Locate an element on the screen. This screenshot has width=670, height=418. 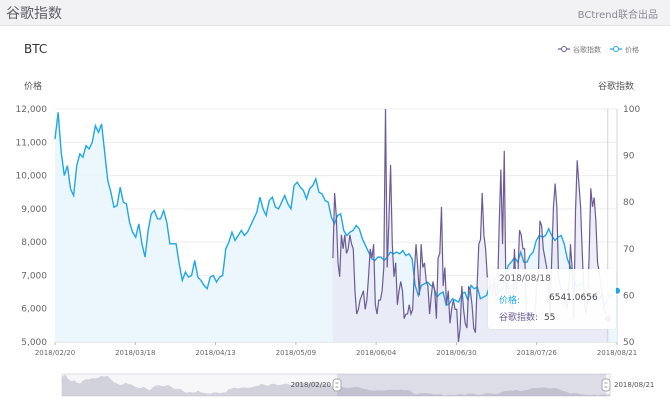
y-axis-right-title: 谷歌指数 is located at coordinates (616, 86).